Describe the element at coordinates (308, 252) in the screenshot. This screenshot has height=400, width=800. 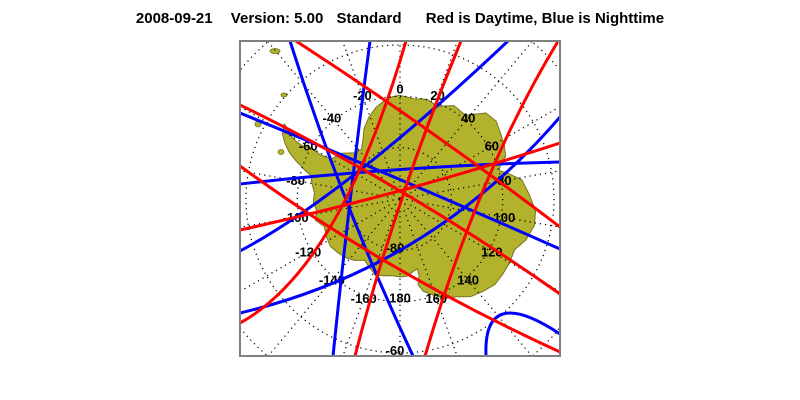
I see `longitude-label: -120` at that location.